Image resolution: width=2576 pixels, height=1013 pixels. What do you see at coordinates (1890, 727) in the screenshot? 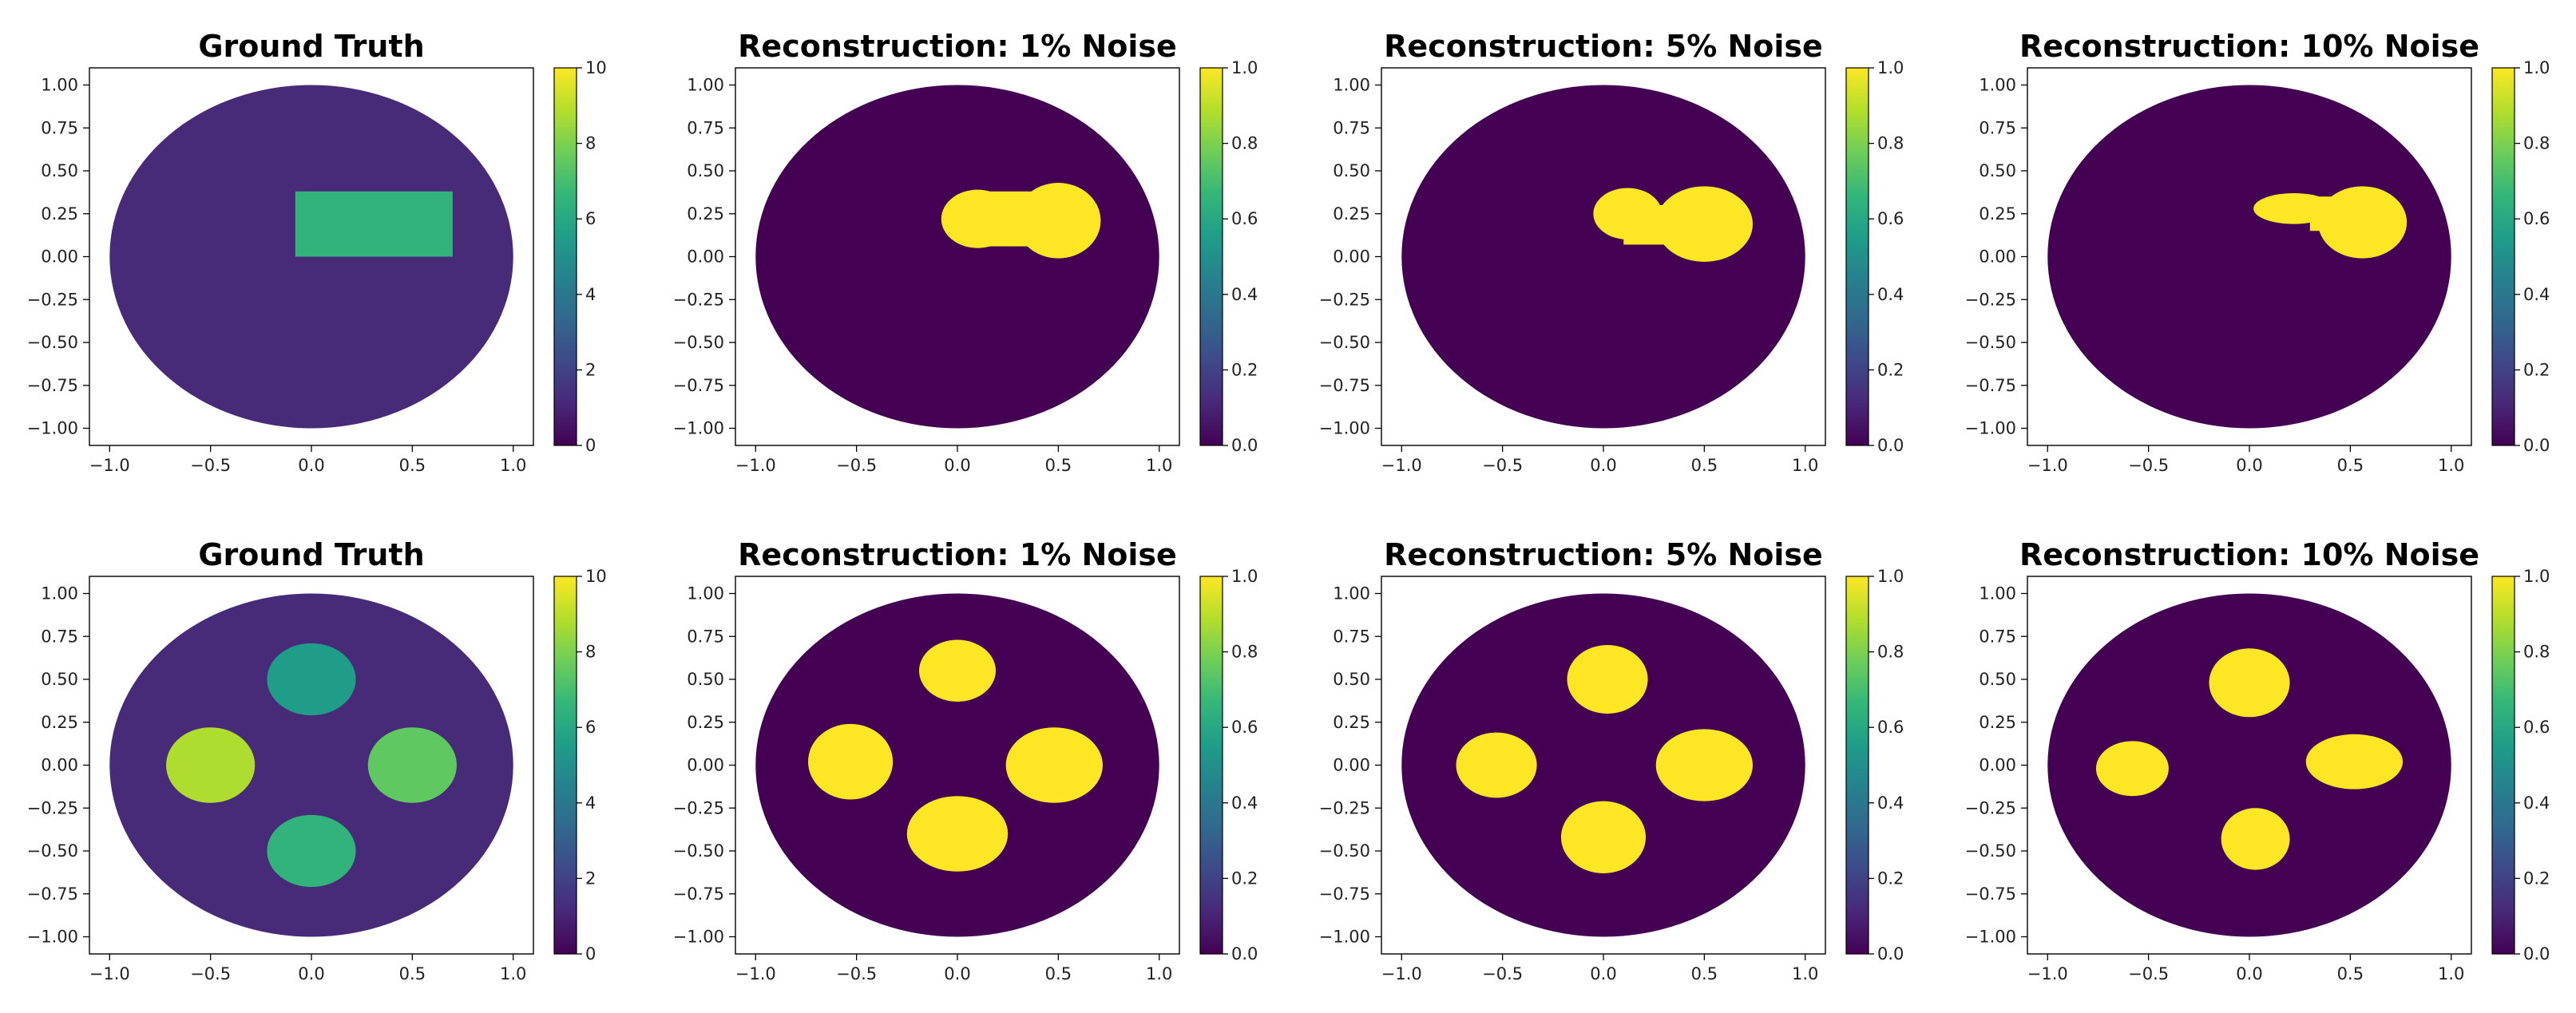
I see `chart-6-cbar-tick-label-3: 0.6` at bounding box center [1890, 727].